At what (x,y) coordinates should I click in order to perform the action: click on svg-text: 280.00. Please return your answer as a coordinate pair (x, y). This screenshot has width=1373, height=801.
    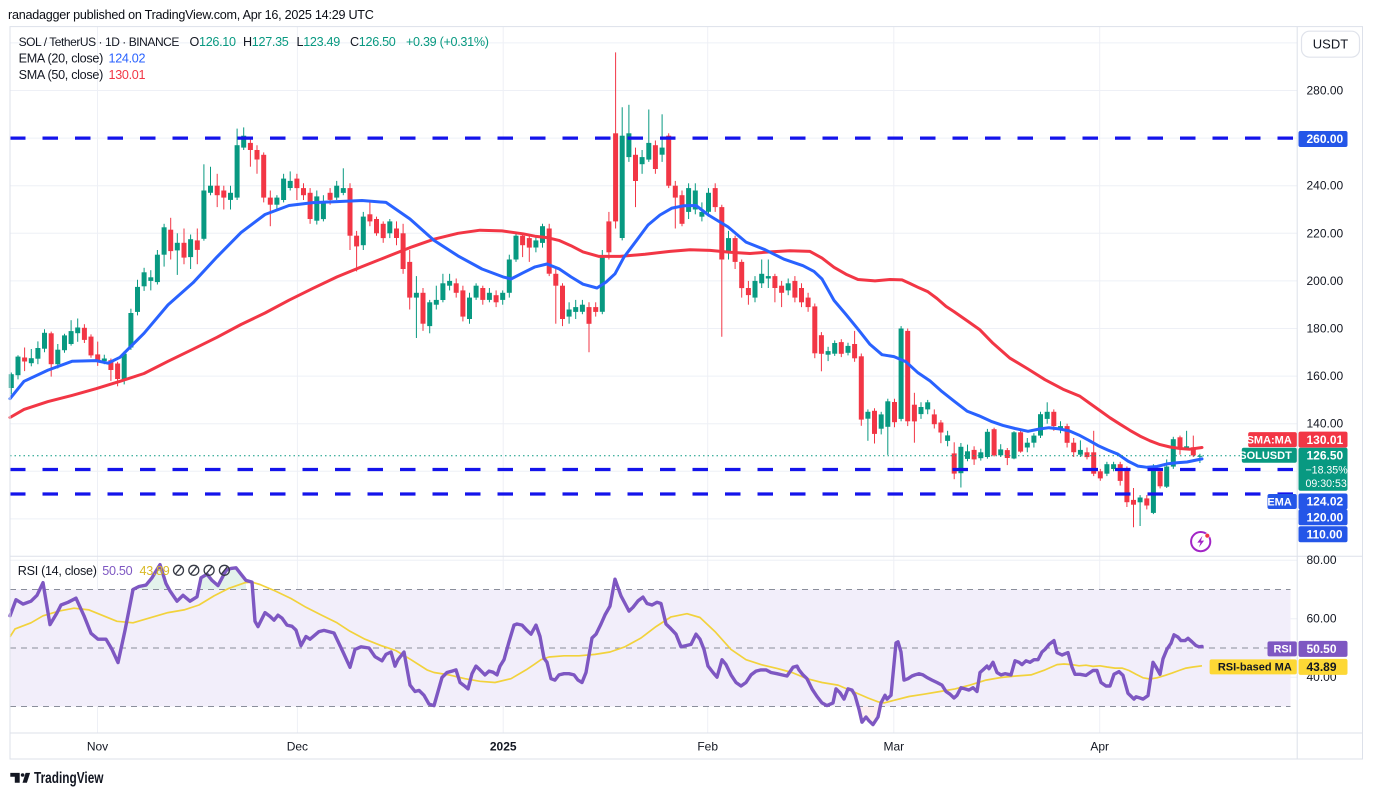
    Looking at the image, I should click on (1325, 91).